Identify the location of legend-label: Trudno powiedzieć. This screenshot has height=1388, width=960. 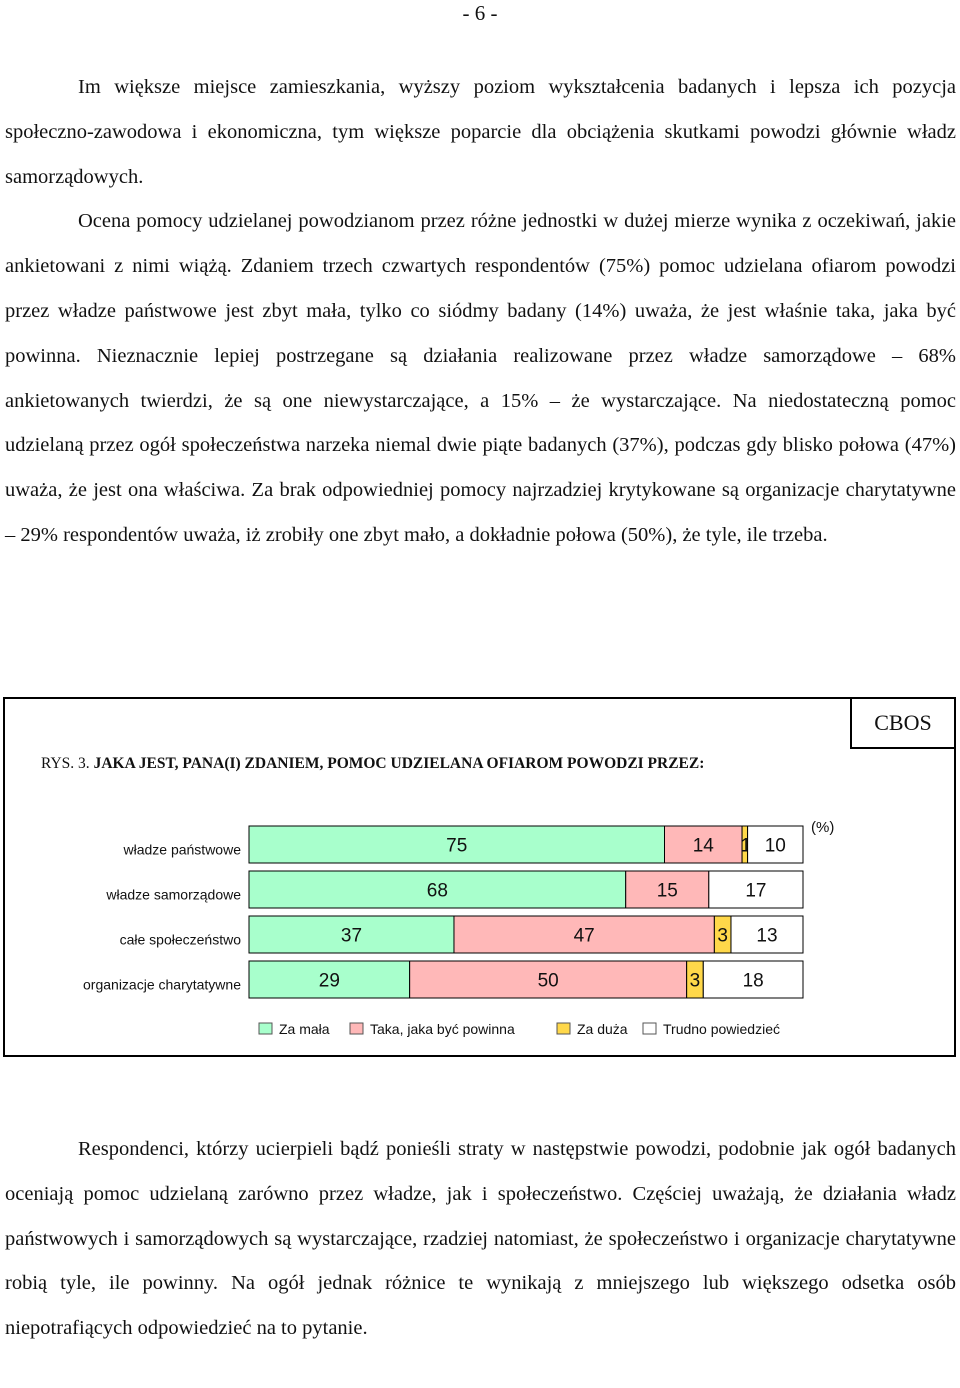
(721, 1029).